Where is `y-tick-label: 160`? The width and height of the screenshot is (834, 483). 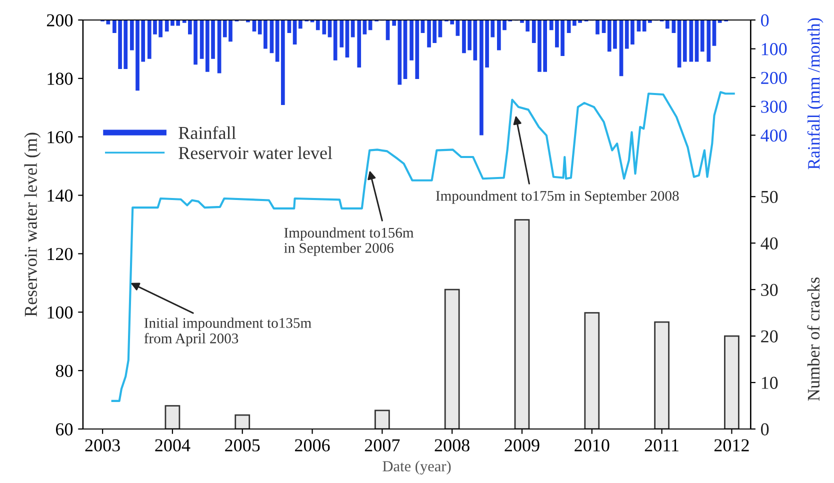 y-tick-label: 160 is located at coordinates (60, 137).